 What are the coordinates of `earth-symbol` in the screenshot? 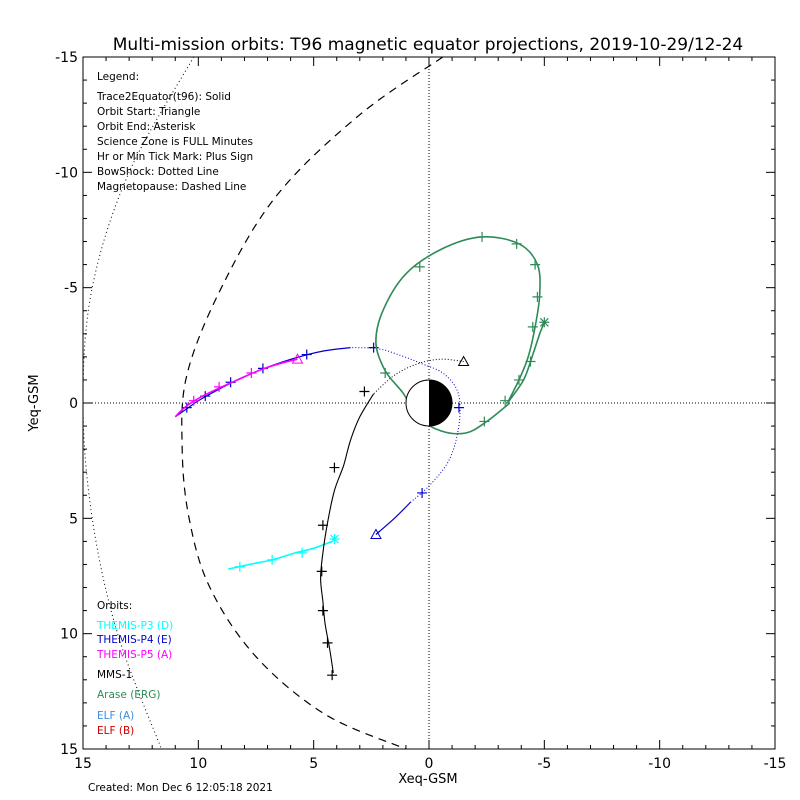 It's located at (429, 403).